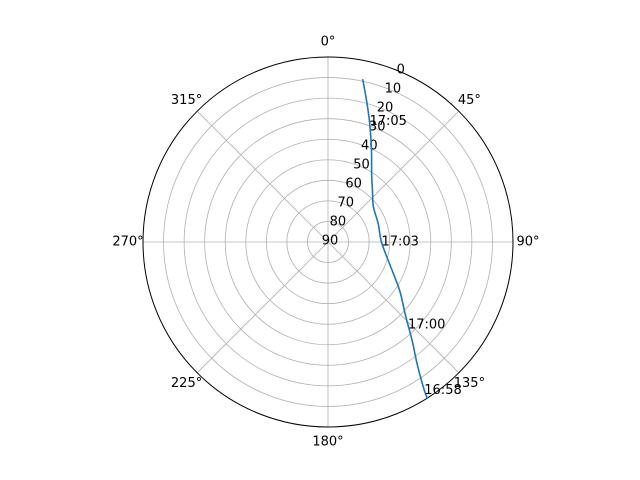  Describe the element at coordinates (393, 89) in the screenshot. I see `radial-tick-label: 10` at that location.